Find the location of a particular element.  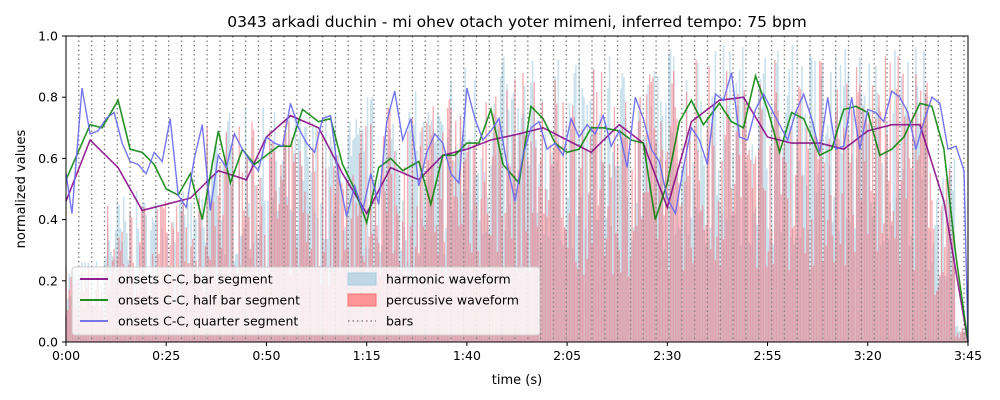

legend-label: onsets C-C, quarter segment is located at coordinates (208, 321).